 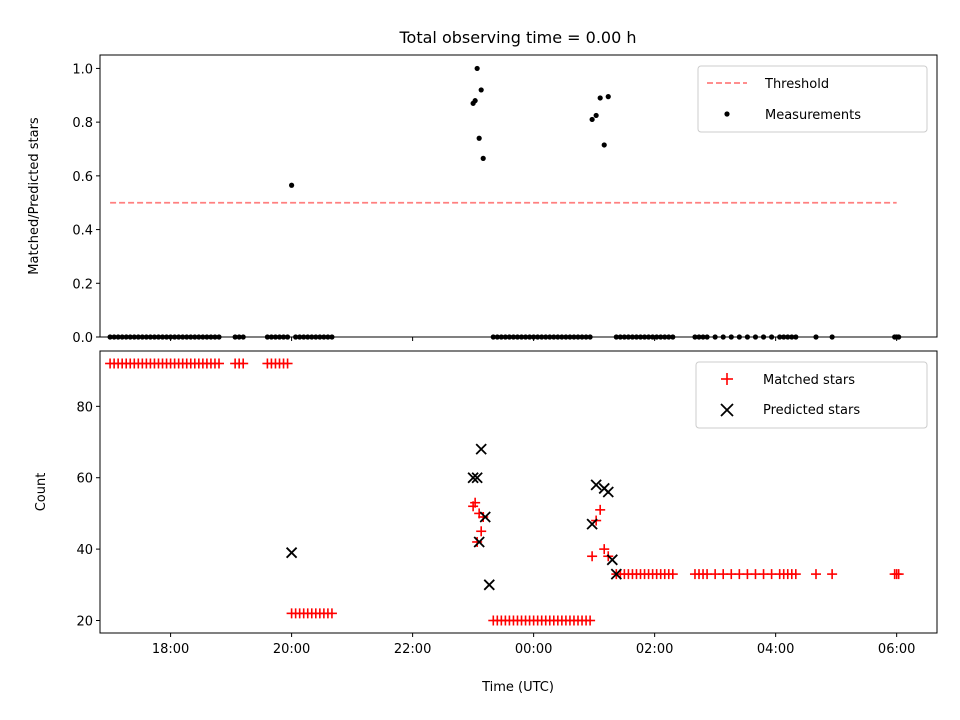 What do you see at coordinates (796, 84) in the screenshot?
I see `legend-threshold-label: Threshold` at bounding box center [796, 84].